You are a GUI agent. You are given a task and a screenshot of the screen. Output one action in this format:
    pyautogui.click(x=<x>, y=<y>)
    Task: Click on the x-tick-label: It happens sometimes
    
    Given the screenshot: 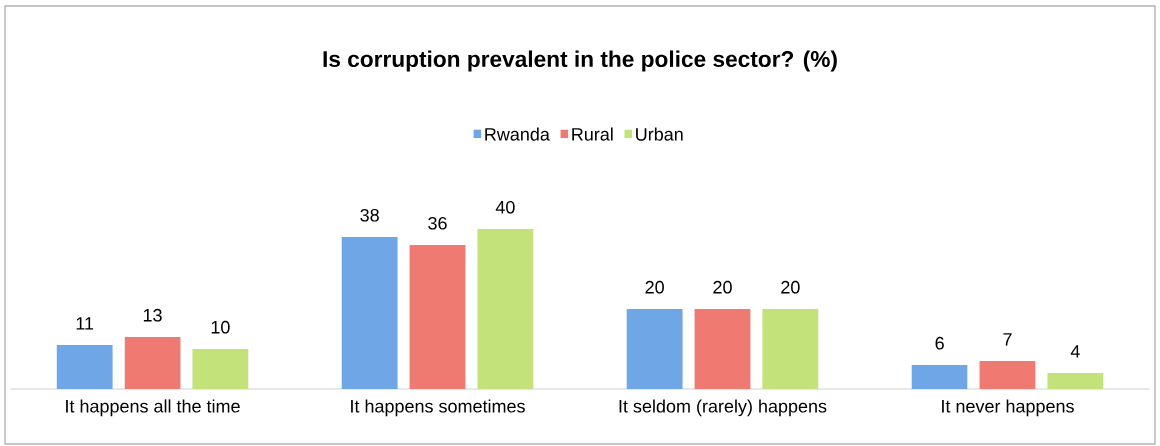 What is the action you would take?
    pyautogui.click(x=438, y=408)
    